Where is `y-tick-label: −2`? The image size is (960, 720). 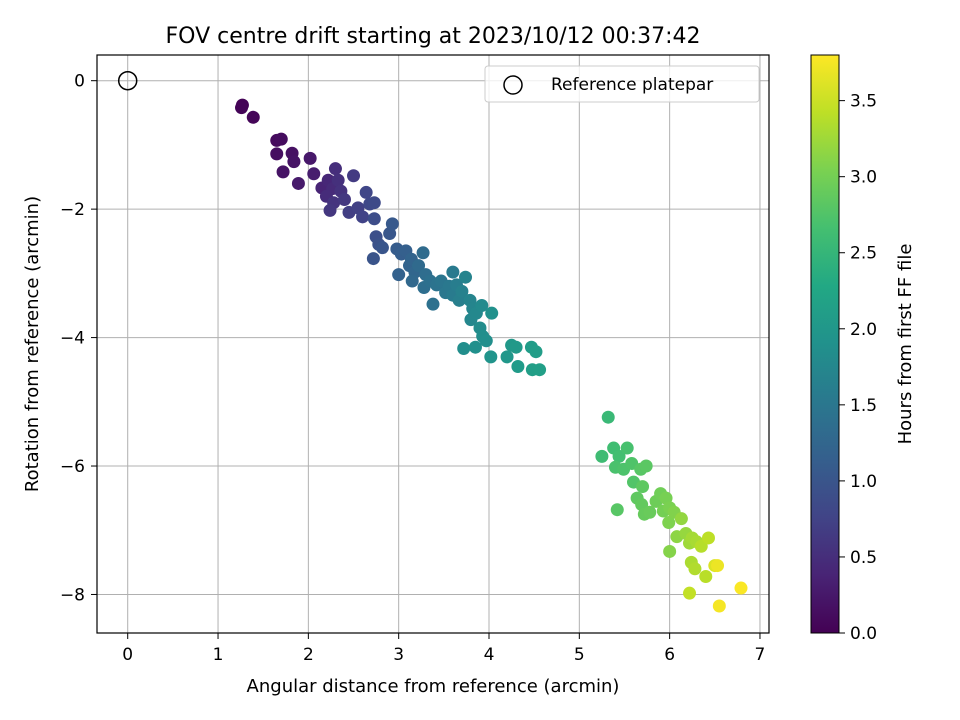
y-tick-label: −2 is located at coordinates (72, 210).